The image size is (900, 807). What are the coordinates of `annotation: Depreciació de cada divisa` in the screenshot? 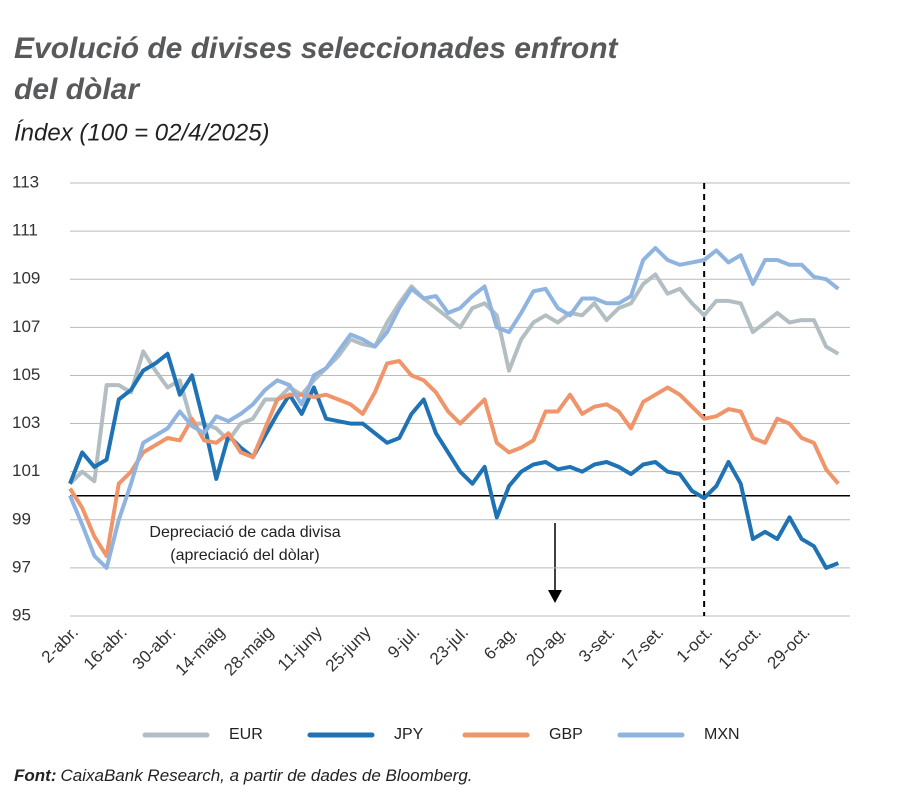 It's located at (244, 532).